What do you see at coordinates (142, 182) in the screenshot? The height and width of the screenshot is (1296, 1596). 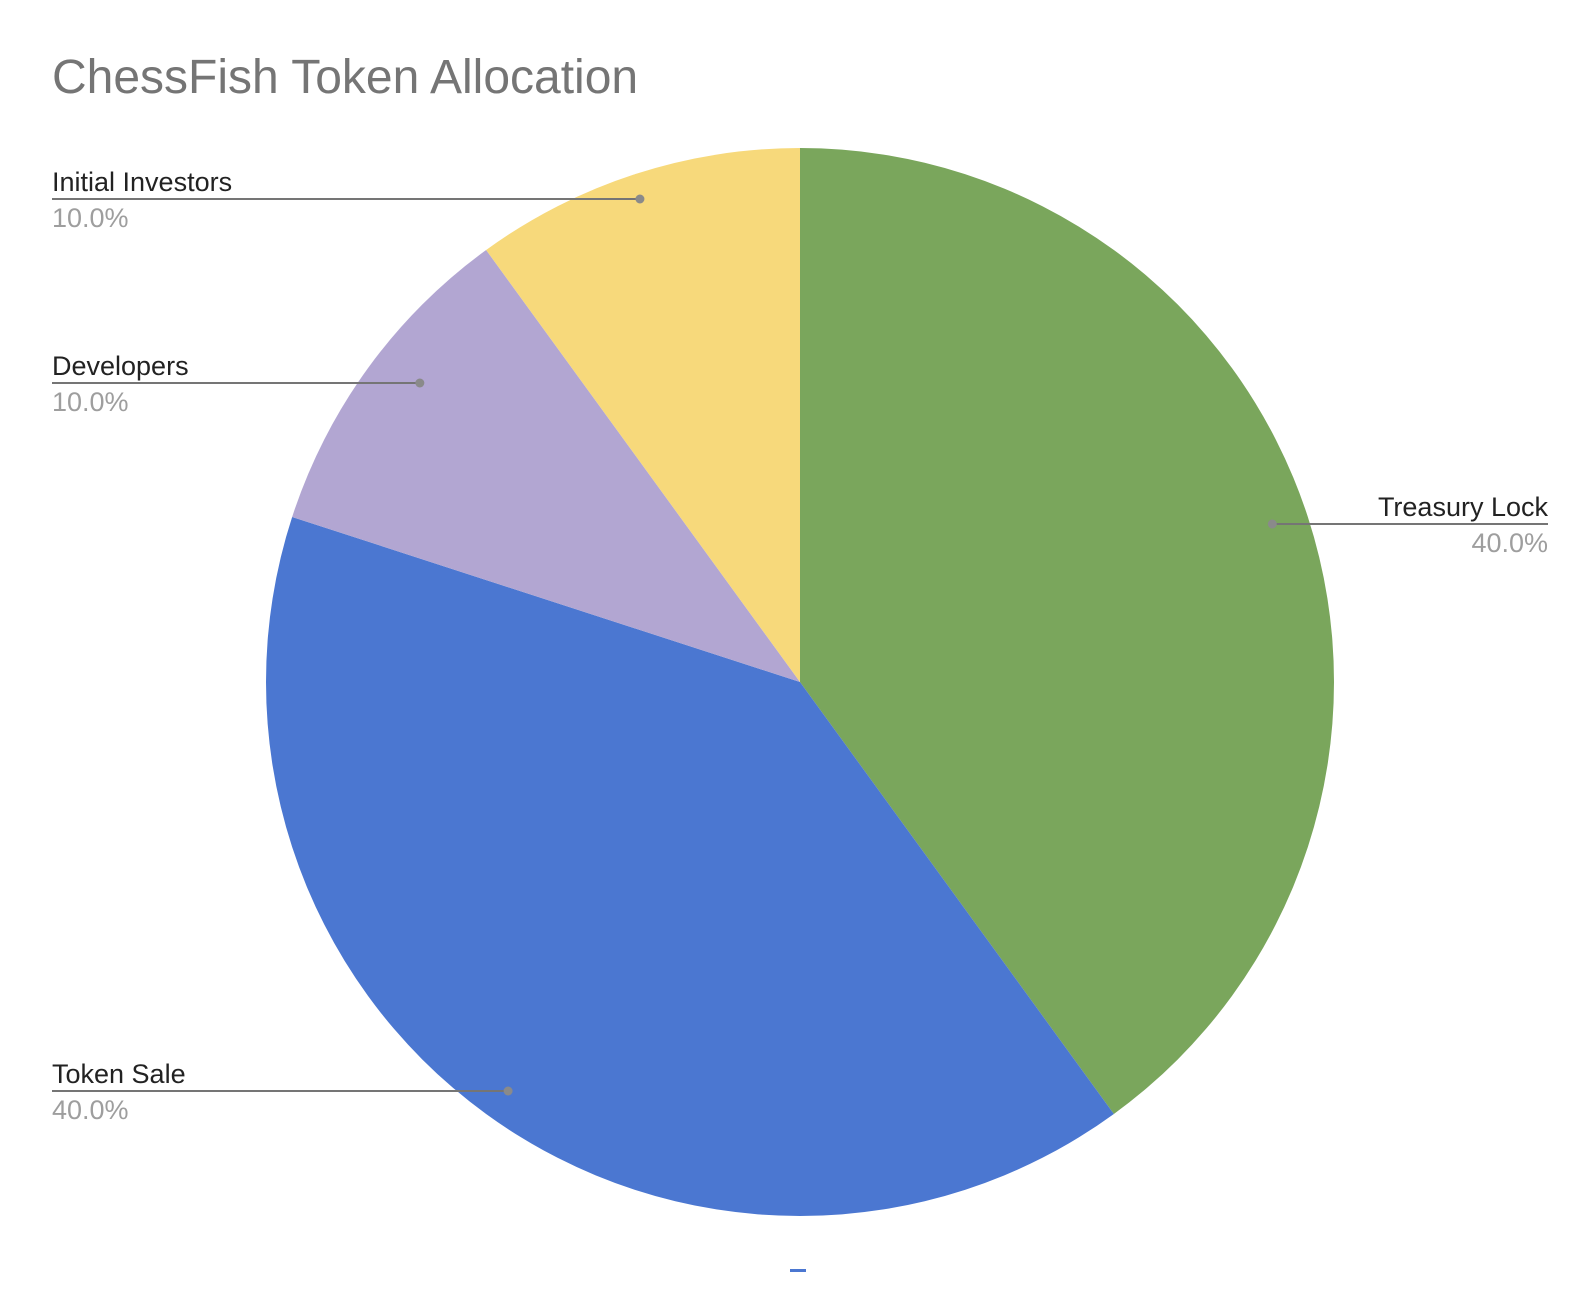 I see `slice-label: Initial Investors` at bounding box center [142, 182].